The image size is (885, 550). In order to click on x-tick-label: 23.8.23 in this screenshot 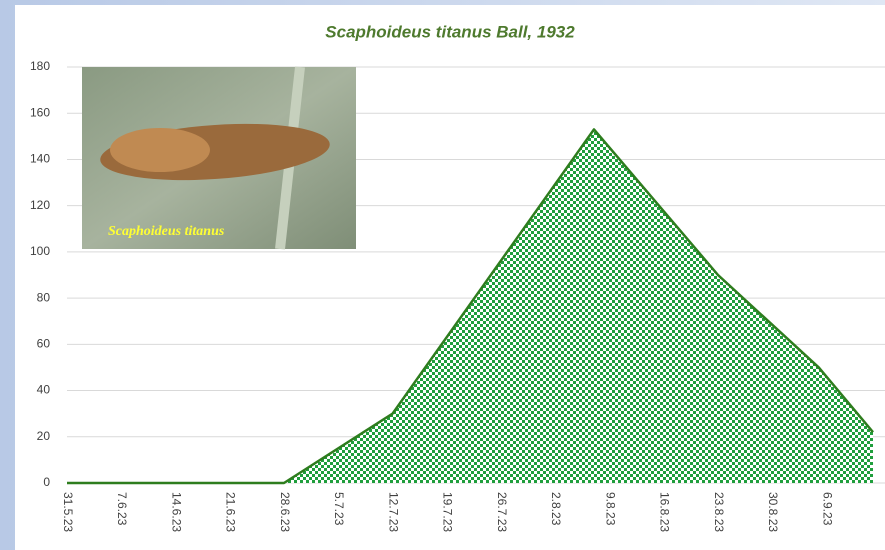, I will do `click(719, 512)`.